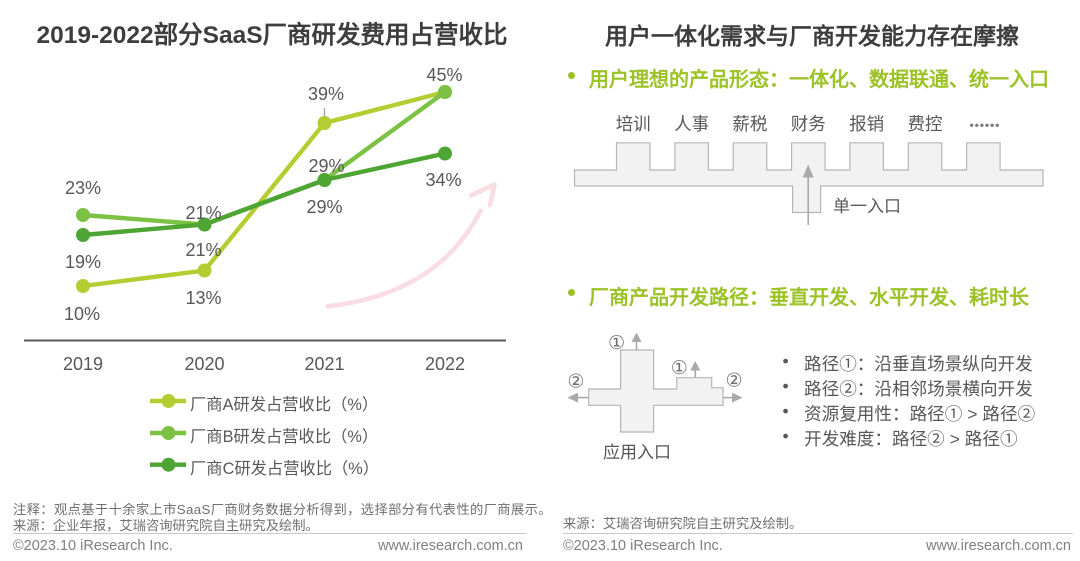 The width and height of the screenshot is (1080, 561). What do you see at coordinates (925, 124) in the screenshot?
I see `svg-text: 费控` at bounding box center [925, 124].